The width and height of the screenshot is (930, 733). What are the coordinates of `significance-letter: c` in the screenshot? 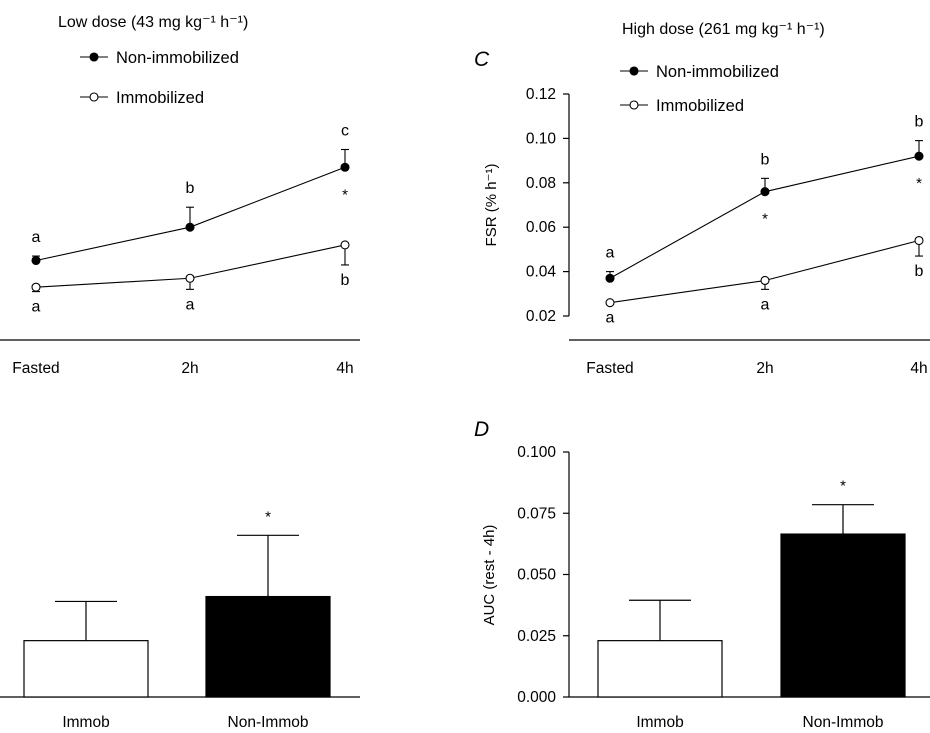 It's located at (345, 131).